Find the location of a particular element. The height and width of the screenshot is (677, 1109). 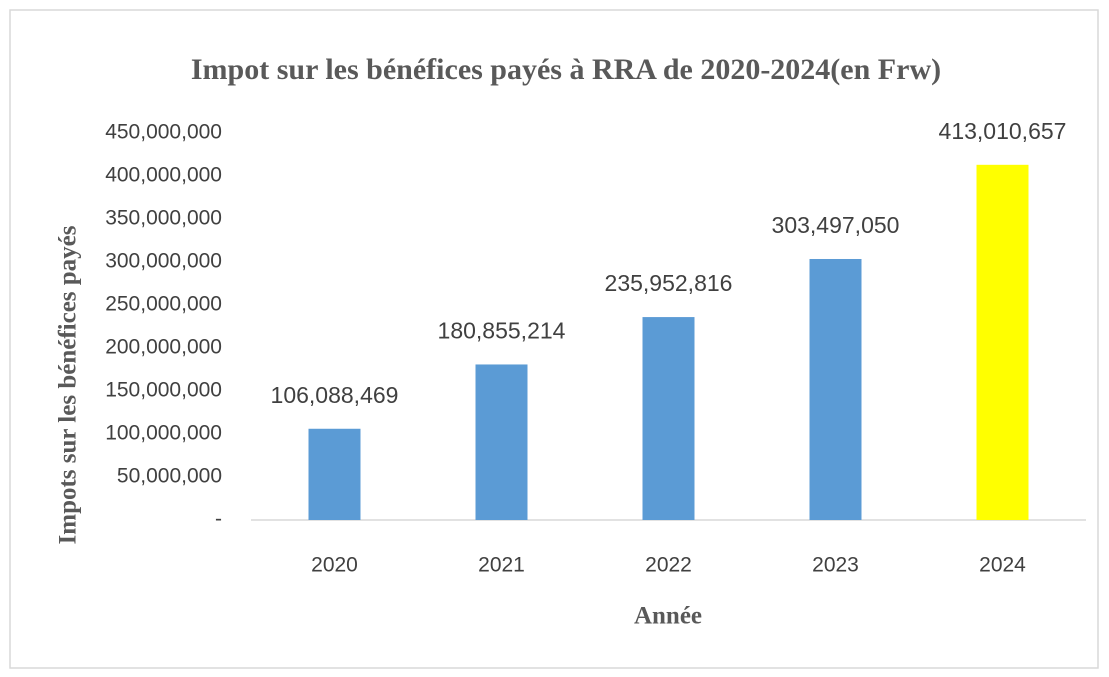

y-tick-label: 100,000,000 is located at coordinates (163, 433).